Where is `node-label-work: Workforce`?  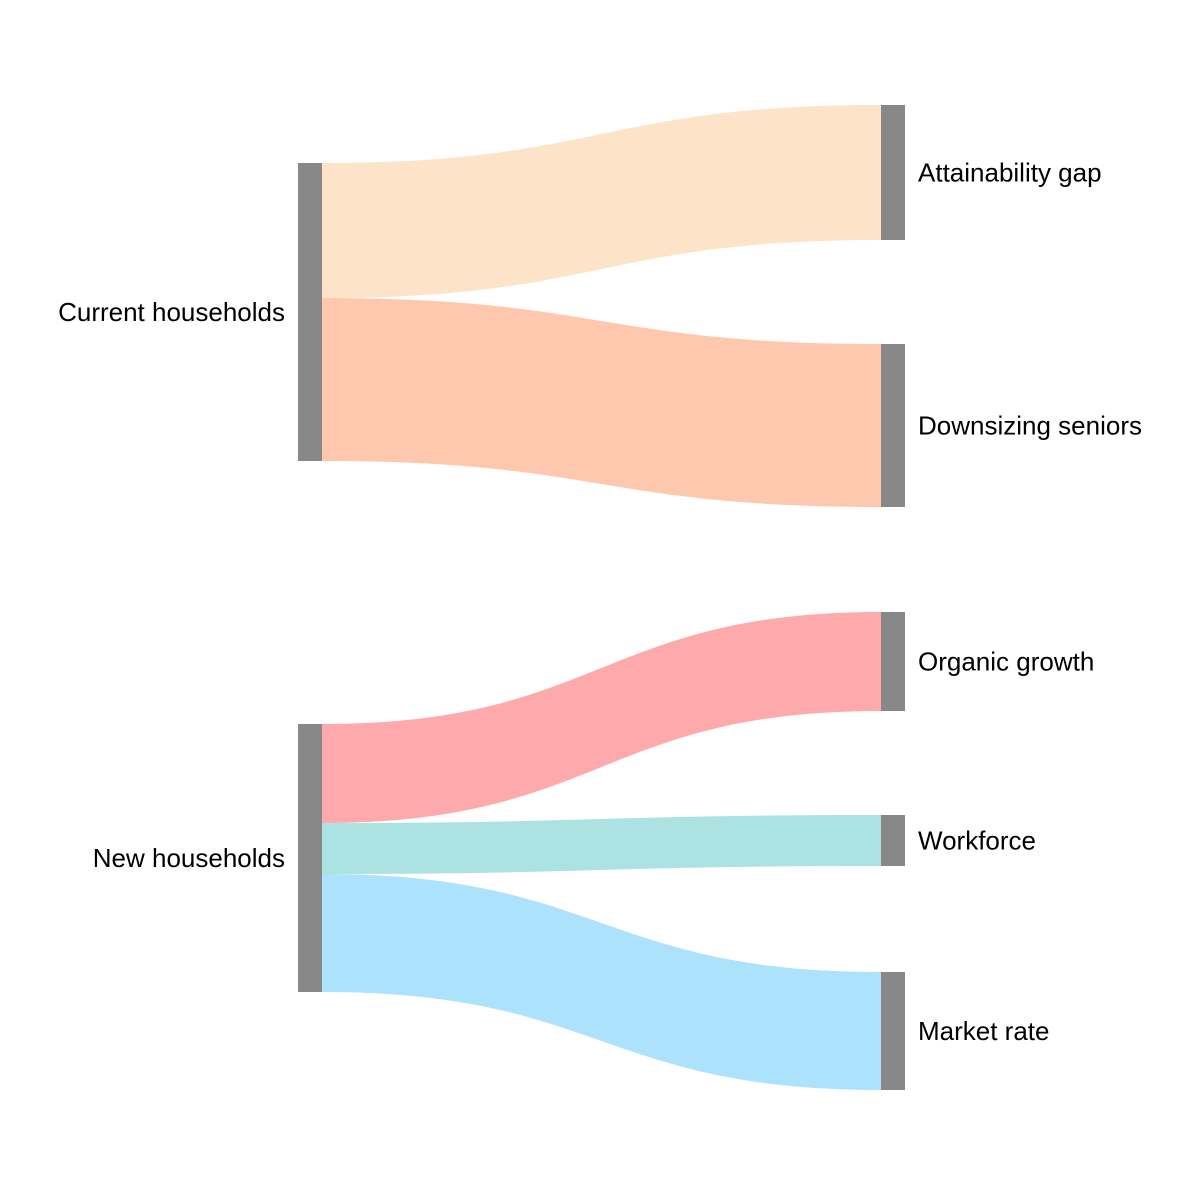
node-label-work: Workforce is located at coordinates (977, 841).